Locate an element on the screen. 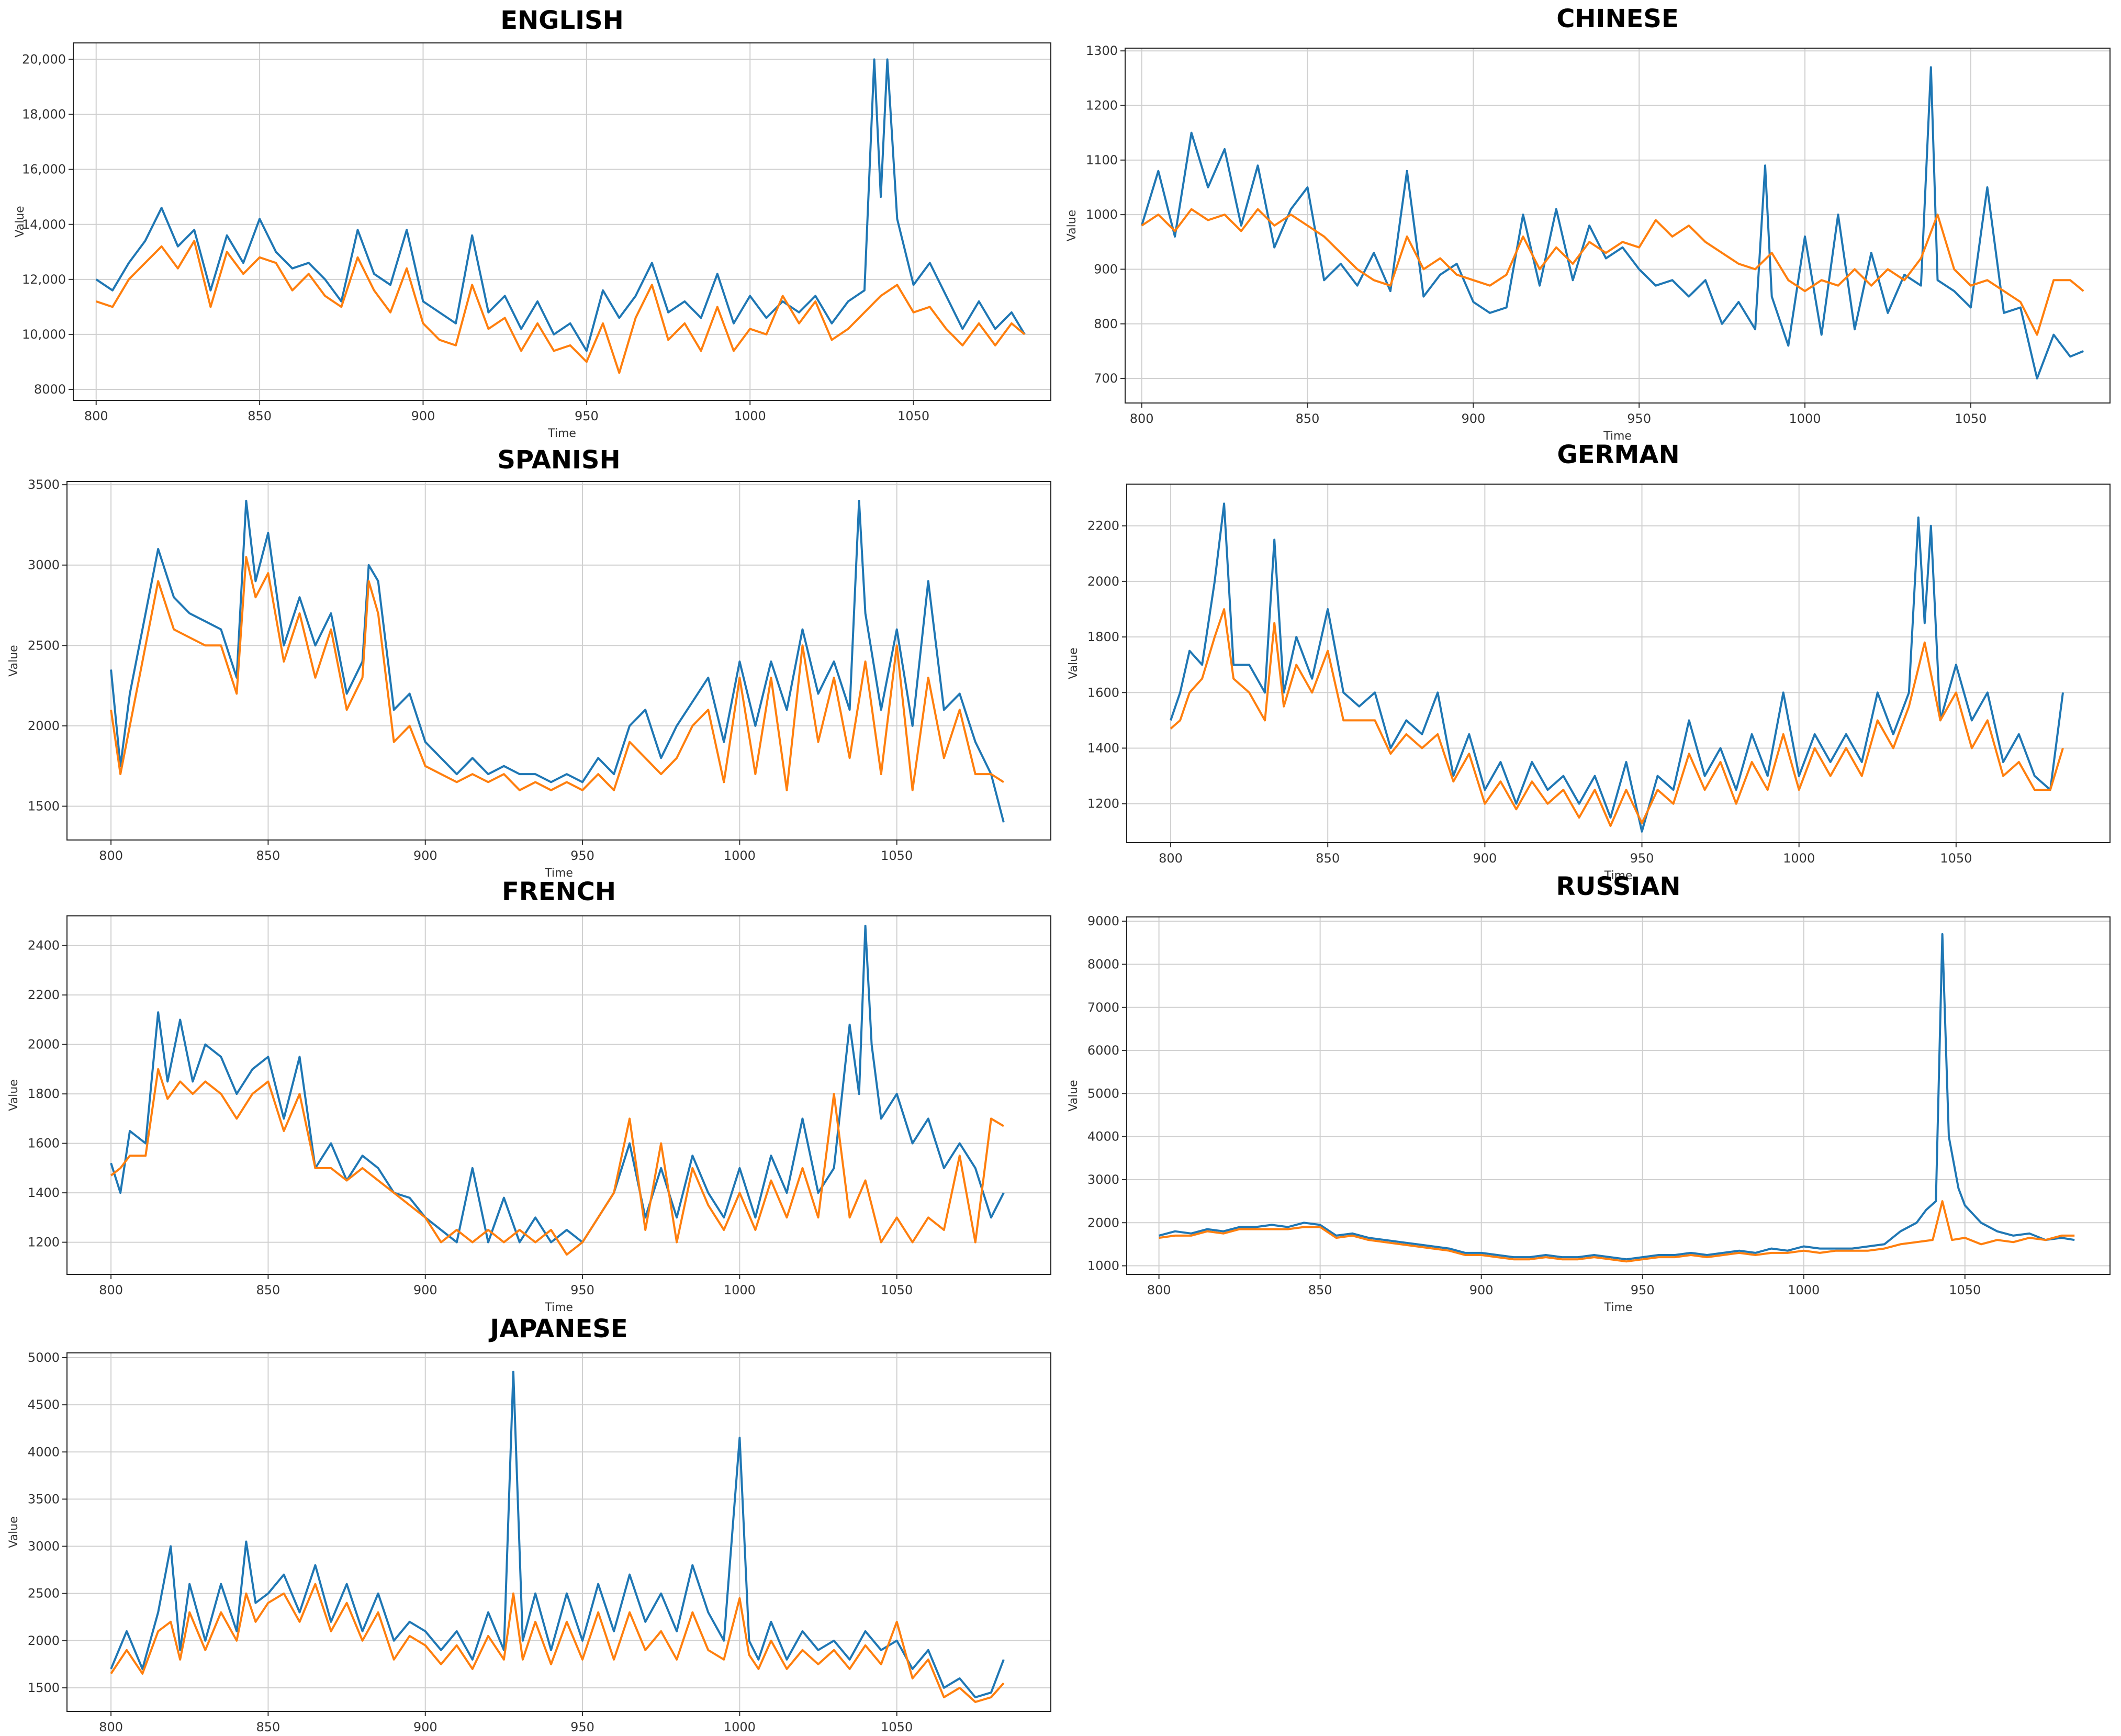 The image size is (2121, 1736). japanese-xtick-label: 950 is located at coordinates (582, 1727).